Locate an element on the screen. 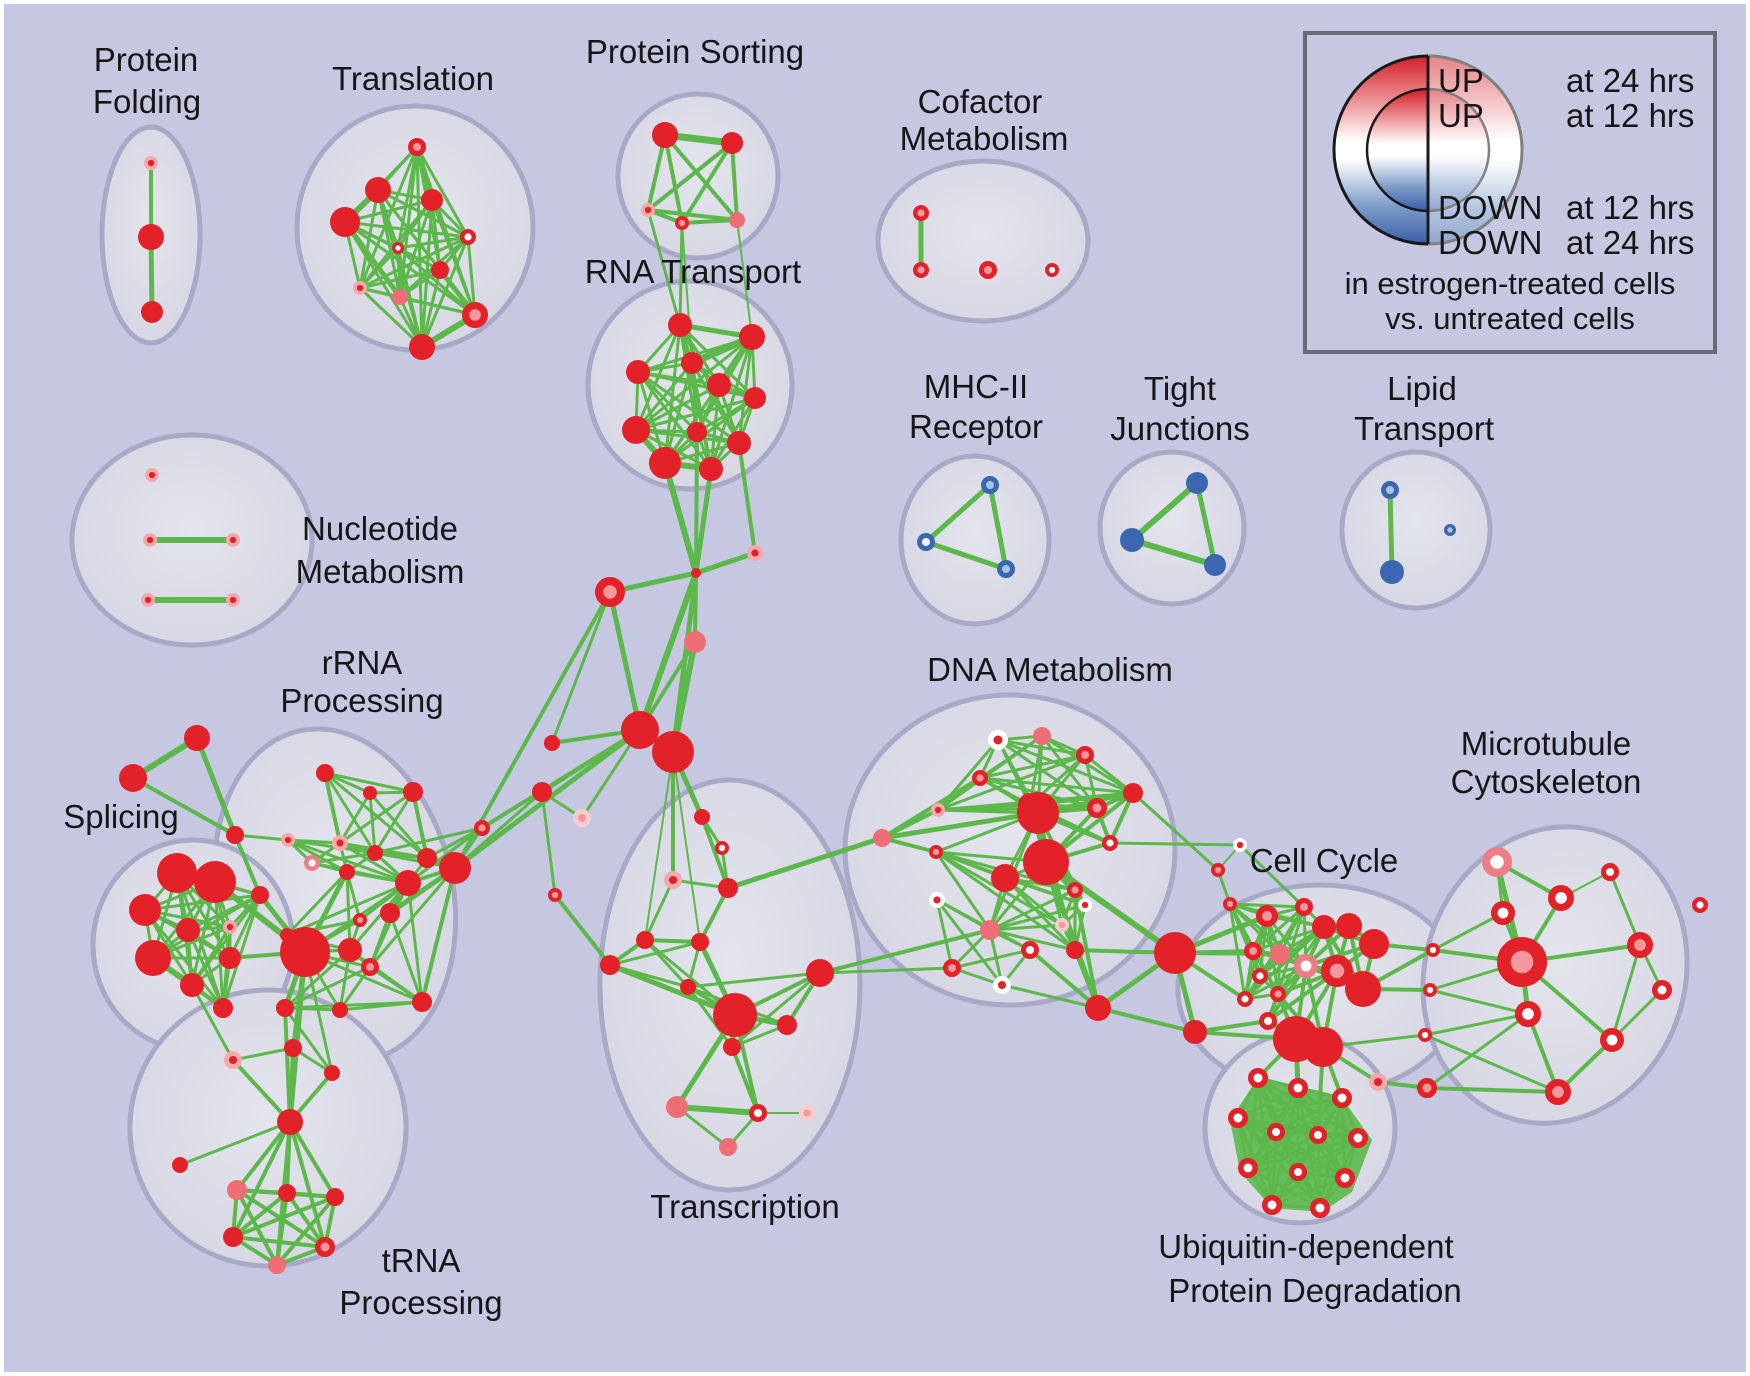  gene-node-d7 is located at coordinates (1097, 808).